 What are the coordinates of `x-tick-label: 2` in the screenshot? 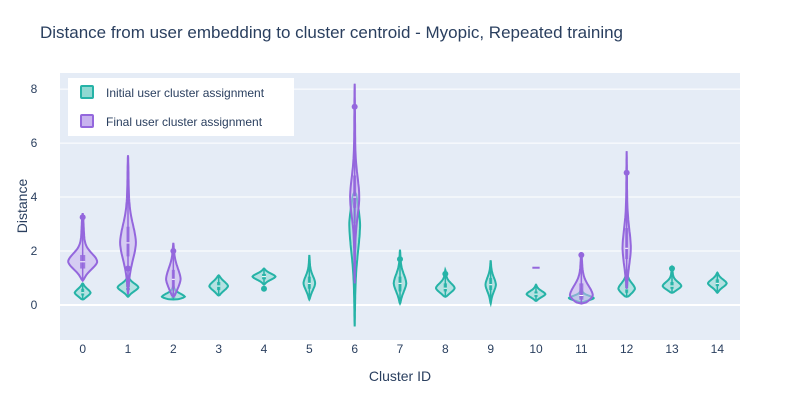 It's located at (173, 349).